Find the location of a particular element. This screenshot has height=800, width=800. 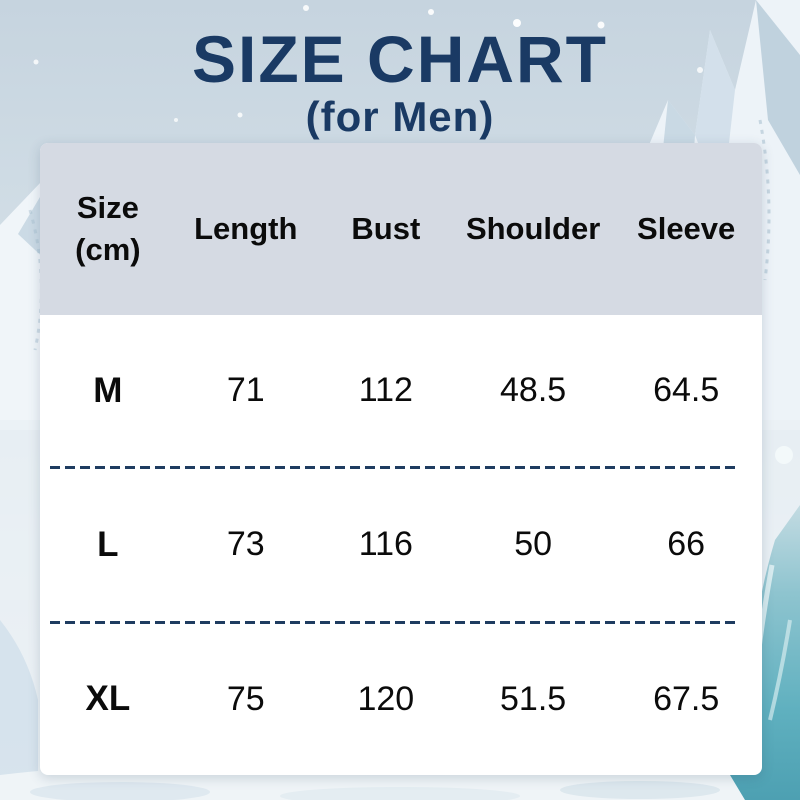

column-header-sleeve: Sleeve is located at coordinates (686, 229).